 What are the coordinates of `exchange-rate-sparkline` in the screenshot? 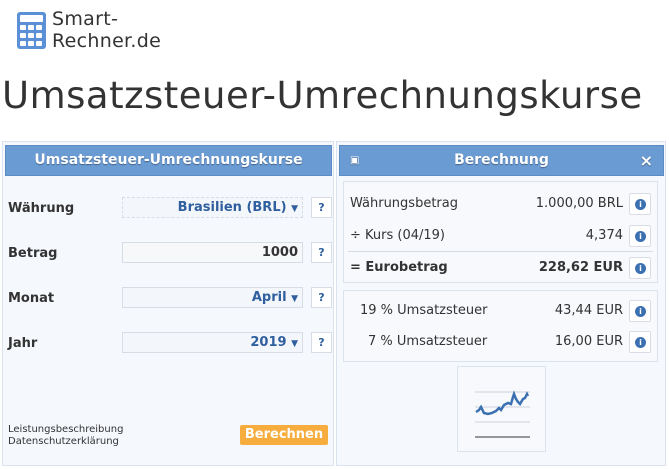 It's located at (501, 409).